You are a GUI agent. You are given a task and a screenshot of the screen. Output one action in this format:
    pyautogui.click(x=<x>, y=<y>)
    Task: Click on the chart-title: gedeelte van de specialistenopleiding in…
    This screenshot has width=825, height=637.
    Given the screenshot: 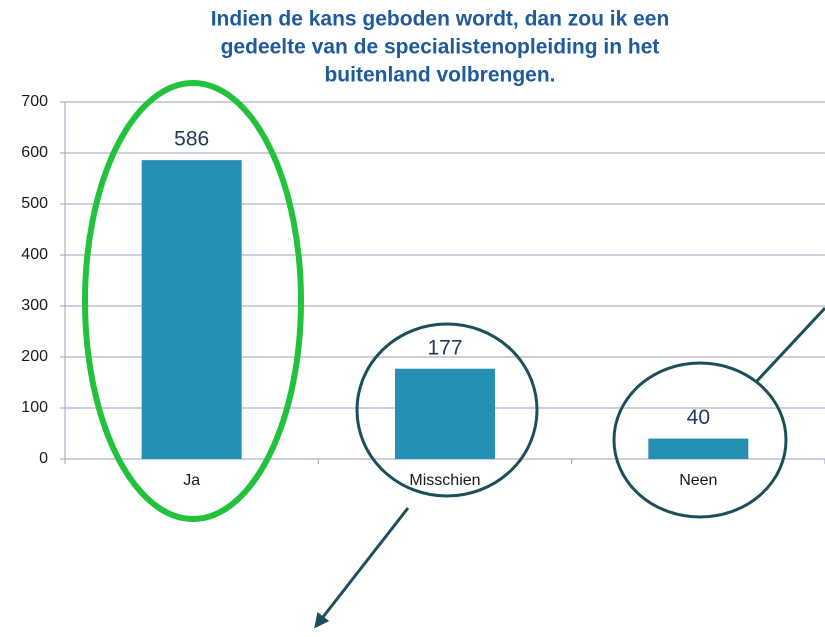 What is the action you would take?
    pyautogui.click(x=440, y=47)
    